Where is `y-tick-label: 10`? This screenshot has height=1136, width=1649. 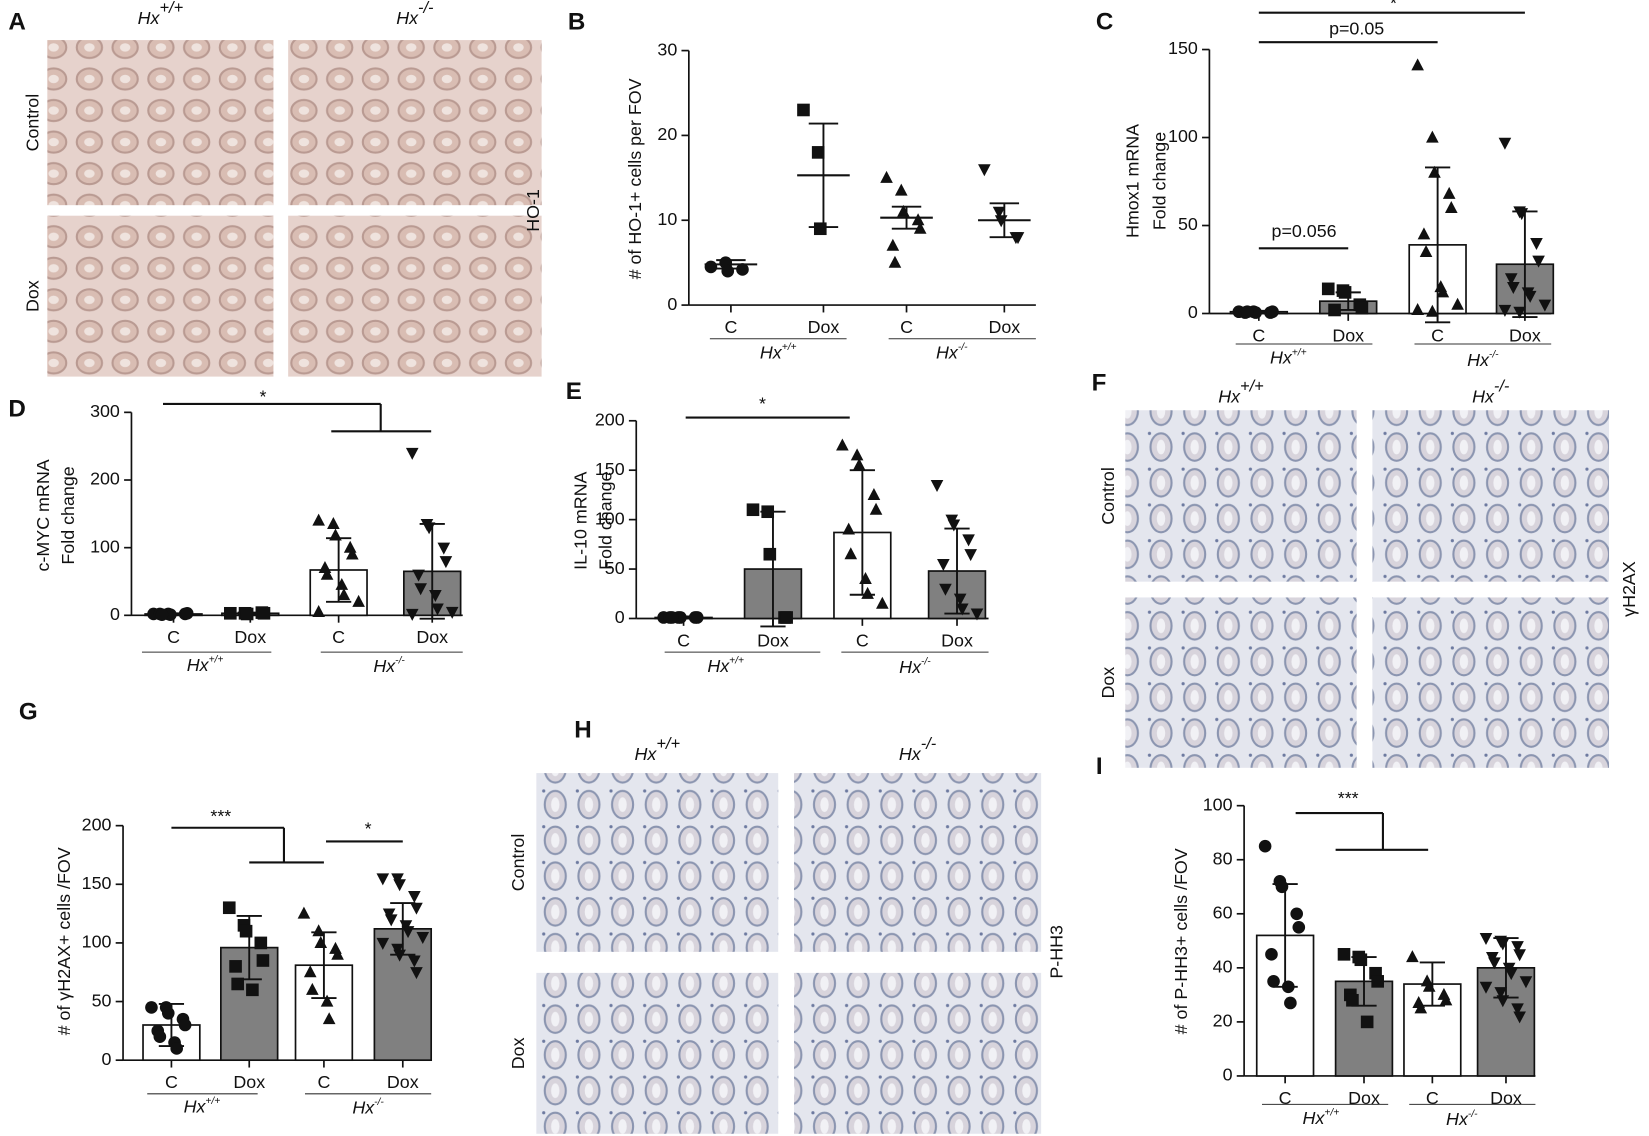
y-tick-label: 10 is located at coordinates (667, 219).